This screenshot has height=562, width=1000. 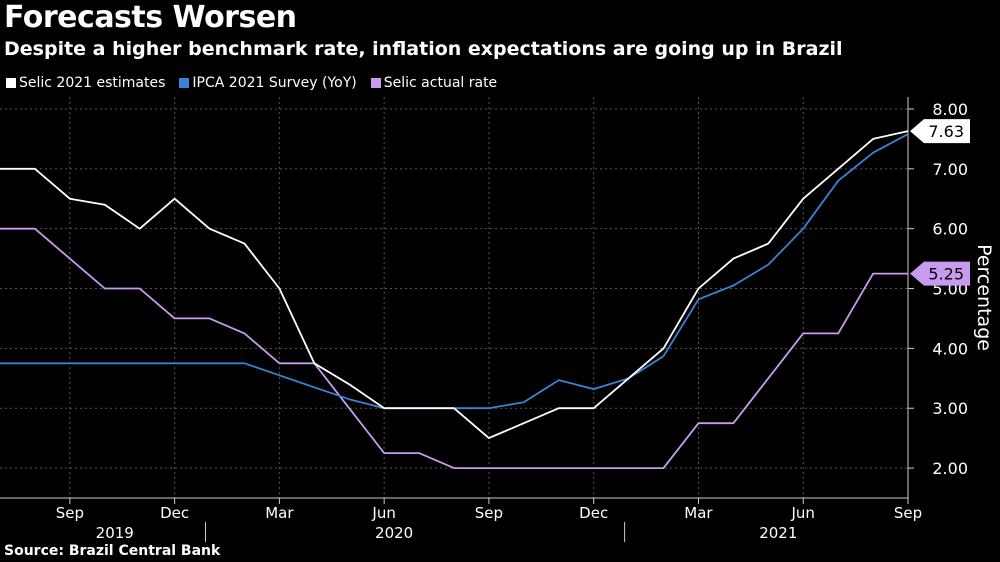 I want to click on x-year-label: 2021, so click(x=778, y=533).